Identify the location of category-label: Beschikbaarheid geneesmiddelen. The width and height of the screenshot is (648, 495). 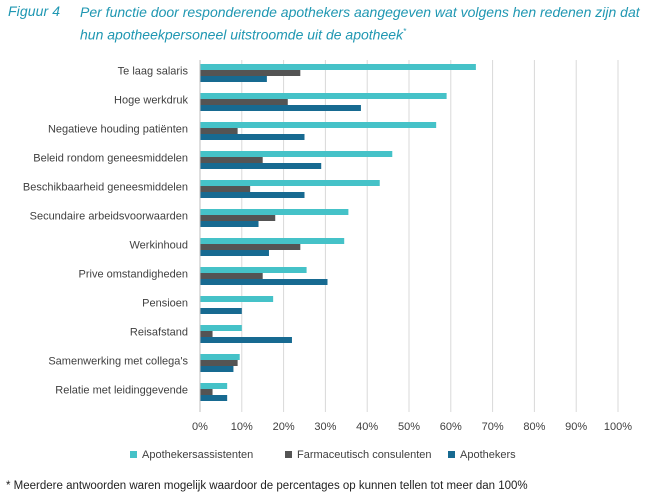
(105, 188).